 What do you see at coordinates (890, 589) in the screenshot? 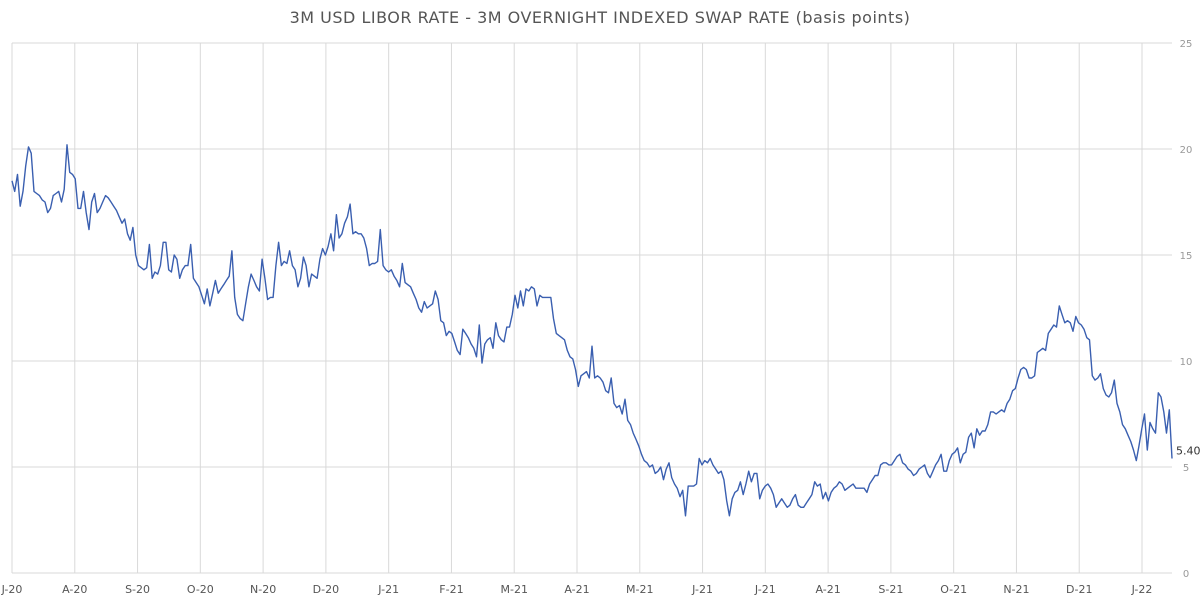
I see `x-tick-label: S-21` at bounding box center [890, 589].